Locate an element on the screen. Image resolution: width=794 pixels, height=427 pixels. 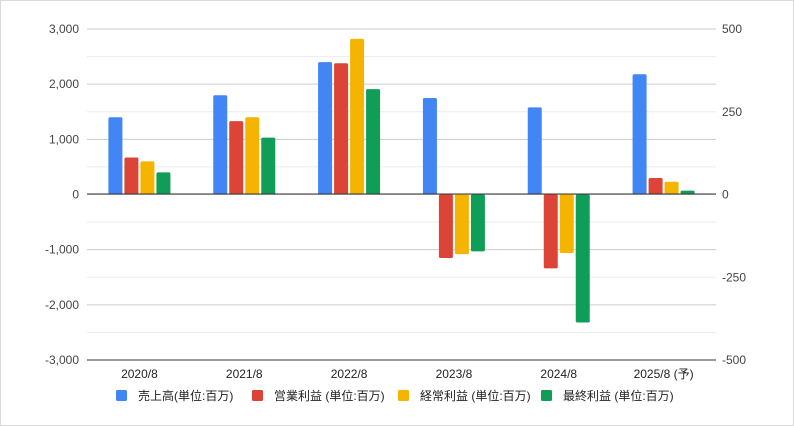
y-tick-label: 3,000 is located at coordinates (64, 29).